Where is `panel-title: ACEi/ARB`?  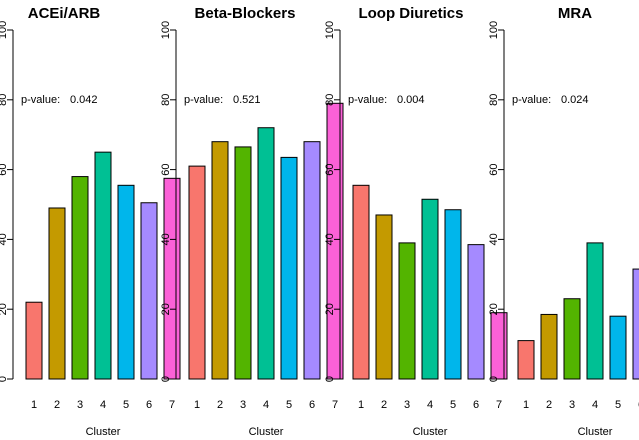 panel-title: ACEi/ARB is located at coordinates (64, 13).